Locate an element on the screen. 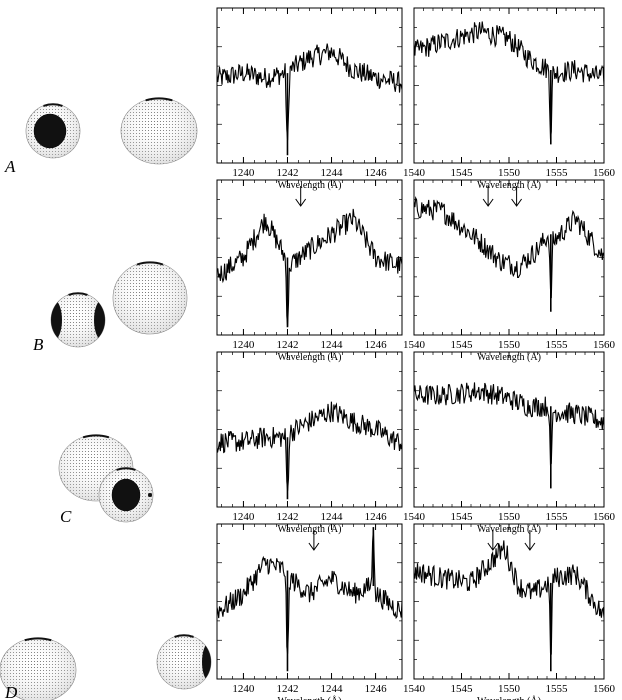  spectrum-panel-d-left: 1240 1242 1244 1246 Wavelength (Å) is located at coordinates (309, 611).